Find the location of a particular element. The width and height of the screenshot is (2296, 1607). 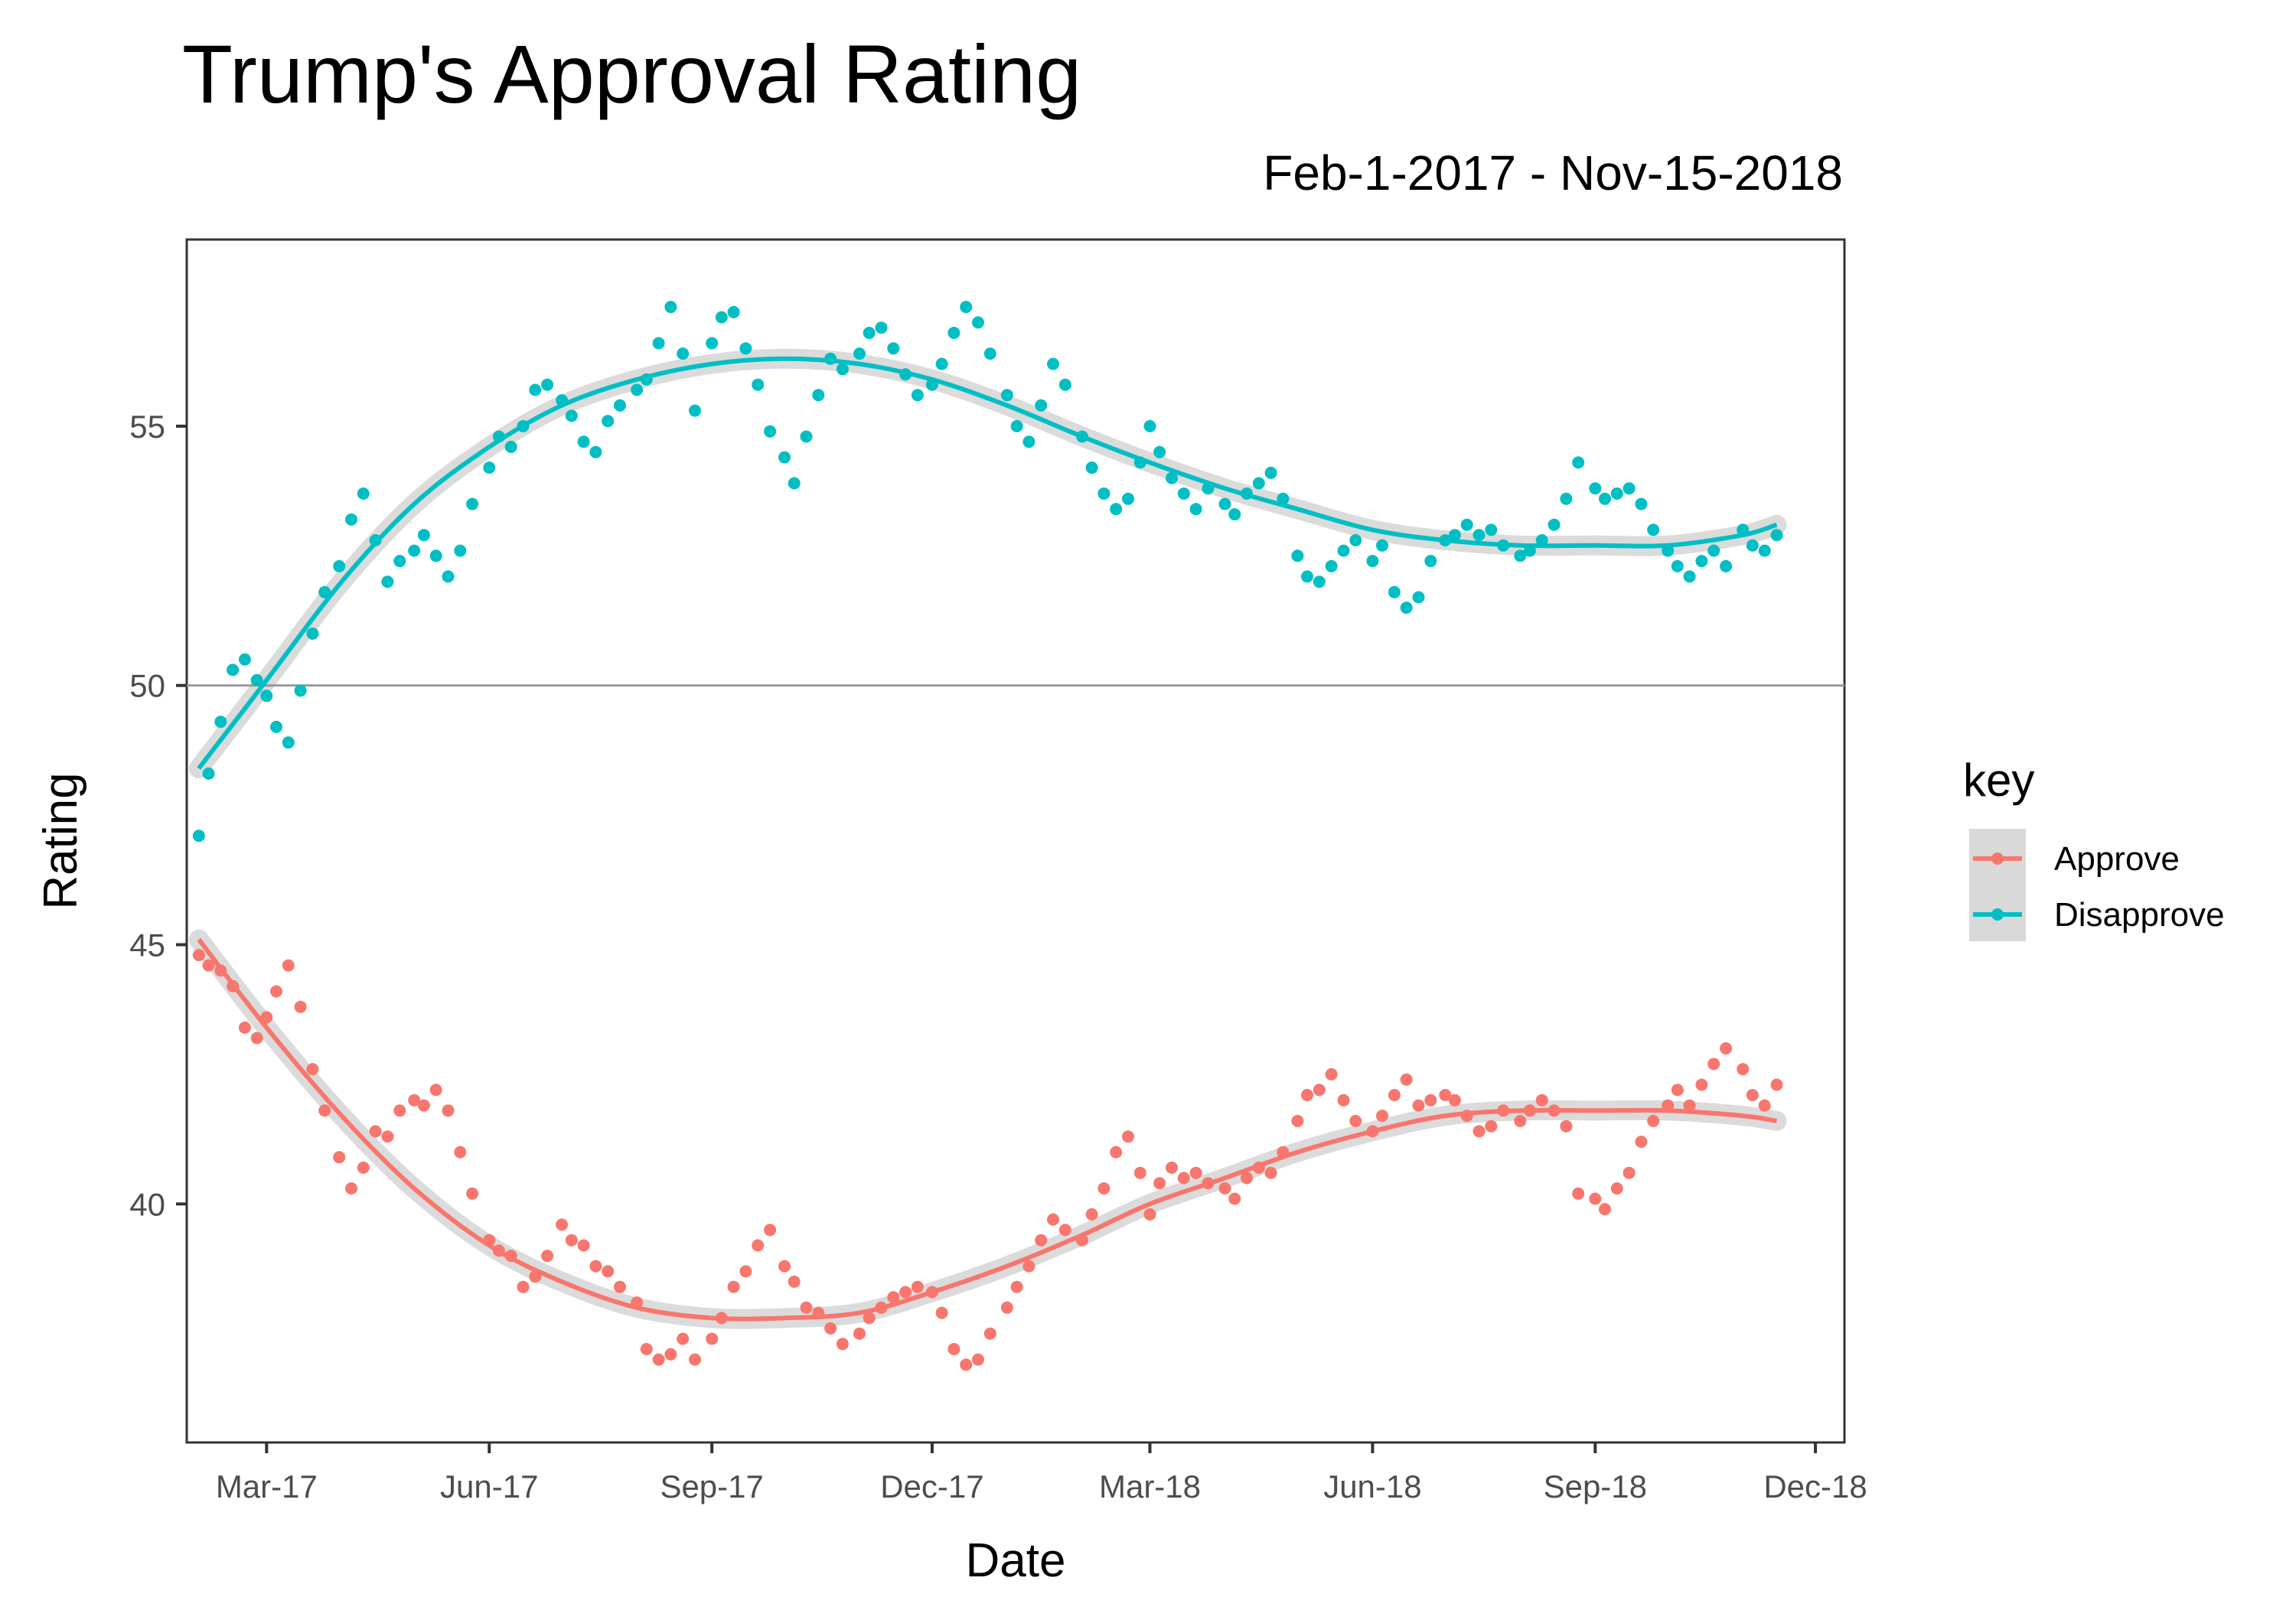

x-tick-label: Sep-18 is located at coordinates (1595, 1486).